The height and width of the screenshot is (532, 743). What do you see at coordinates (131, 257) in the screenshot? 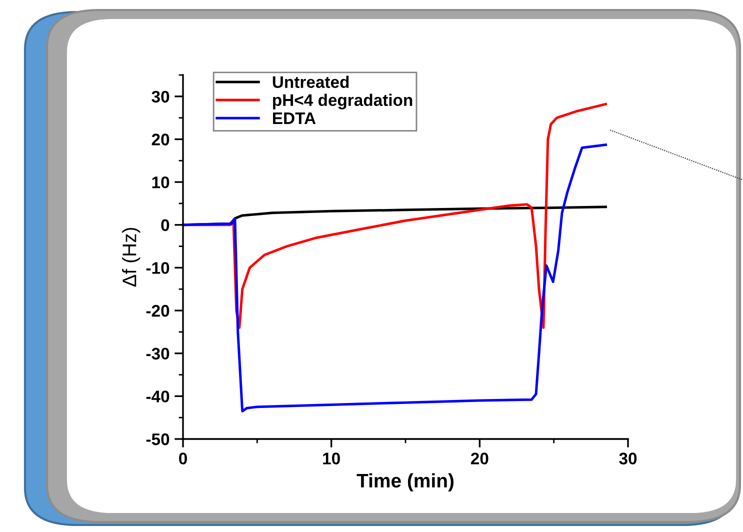
I see `y-axis-title: Δf (Hz)` at bounding box center [131, 257].